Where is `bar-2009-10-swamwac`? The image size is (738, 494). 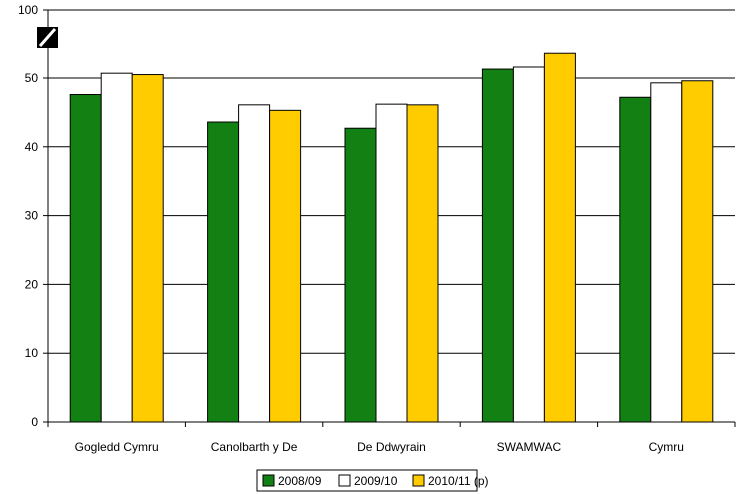
bar-2009-10-swamwac is located at coordinates (528, 244).